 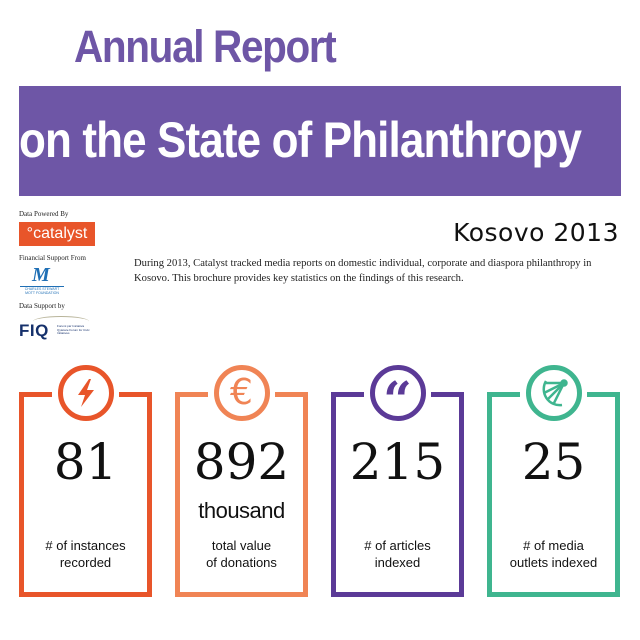 What do you see at coordinates (85, 554) in the screenshot?
I see `stat-label: # of instances recorded` at bounding box center [85, 554].